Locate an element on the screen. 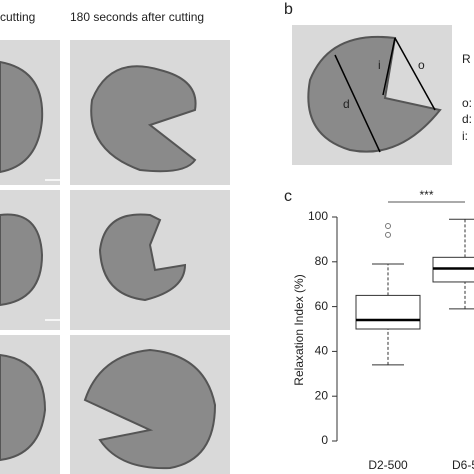 The image size is (474, 474). y-axis-label: Relaxation Index (%) is located at coordinates (299, 329).